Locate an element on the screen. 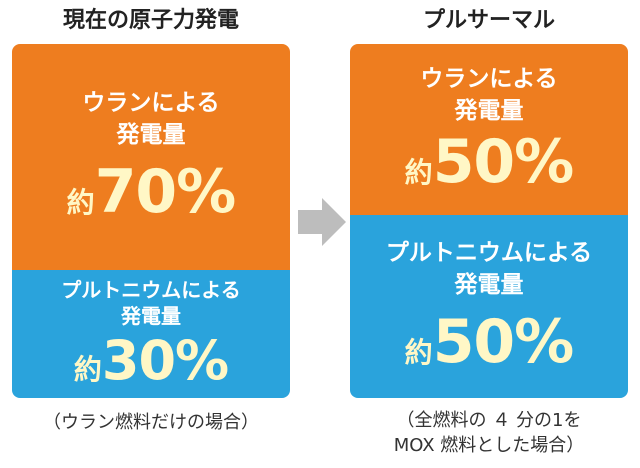  note-line: （ウラン燃料だけの場合） is located at coordinates (151, 422).